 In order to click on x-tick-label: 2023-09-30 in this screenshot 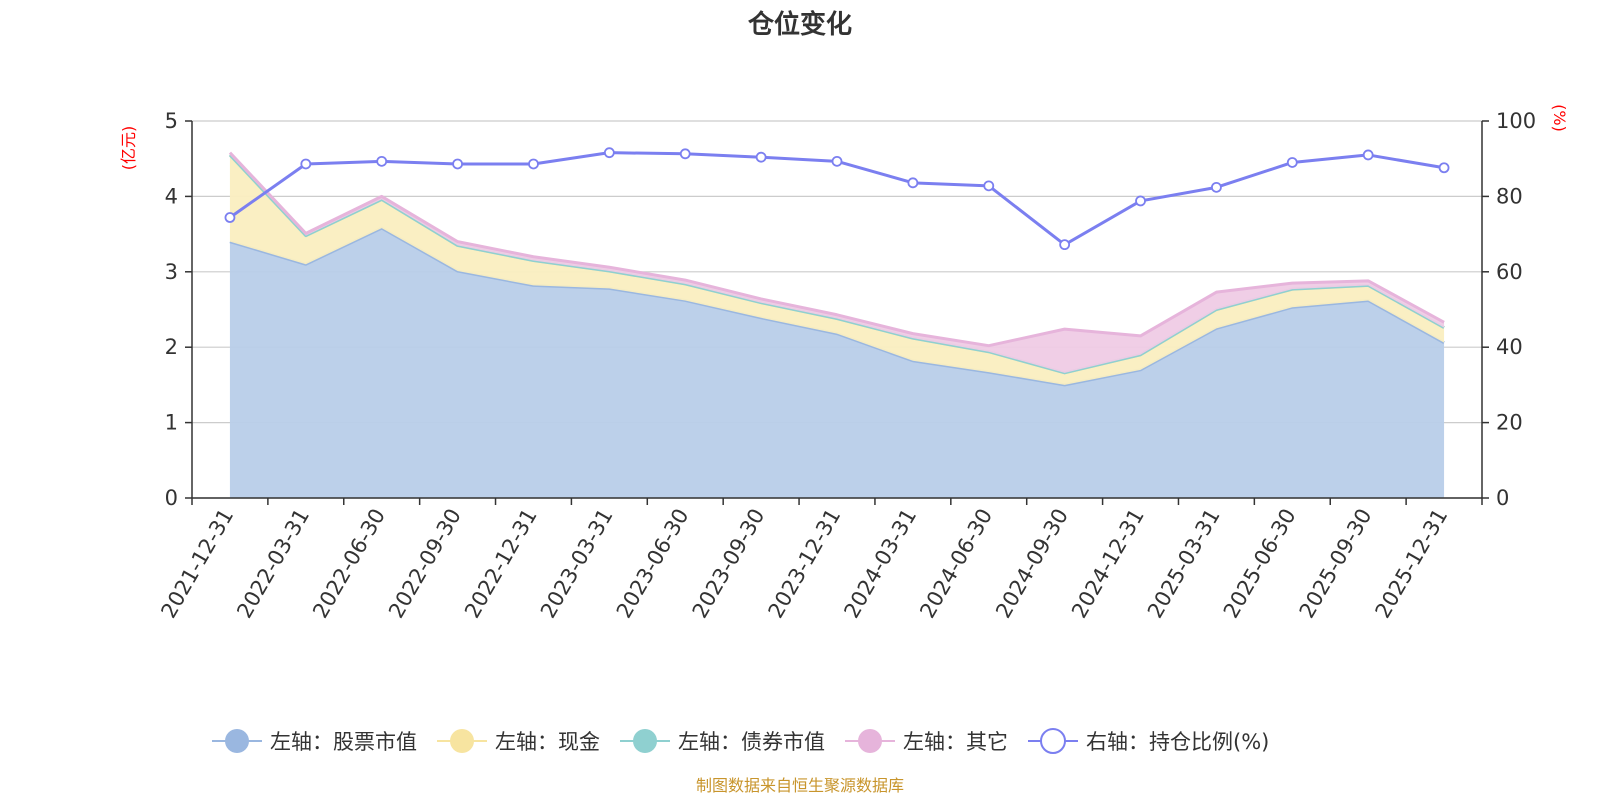, I will do `click(729, 564)`.